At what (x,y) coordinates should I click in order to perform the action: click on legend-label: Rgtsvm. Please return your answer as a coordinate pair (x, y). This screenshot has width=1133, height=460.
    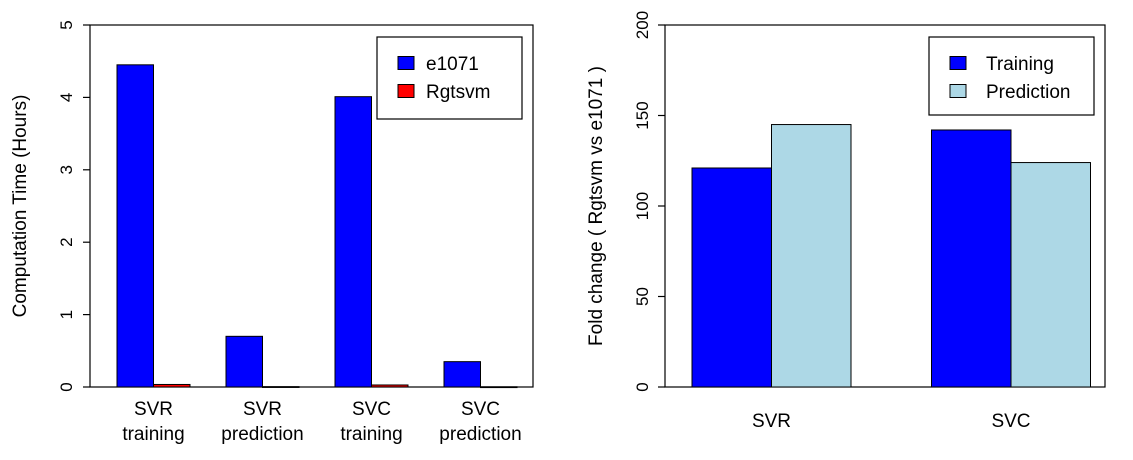
    Looking at the image, I should click on (458, 92).